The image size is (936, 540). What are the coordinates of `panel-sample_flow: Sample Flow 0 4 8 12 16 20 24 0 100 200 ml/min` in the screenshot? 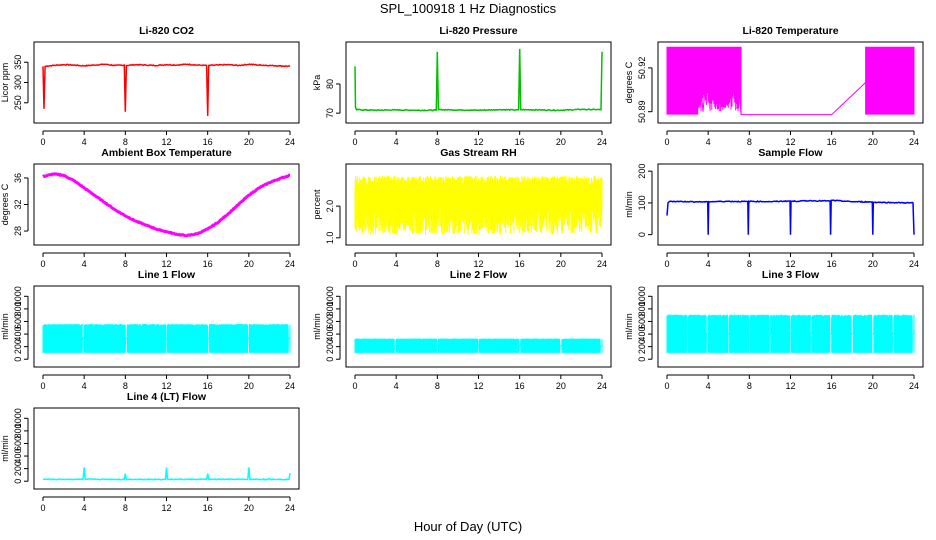 It's located at (774, 208).